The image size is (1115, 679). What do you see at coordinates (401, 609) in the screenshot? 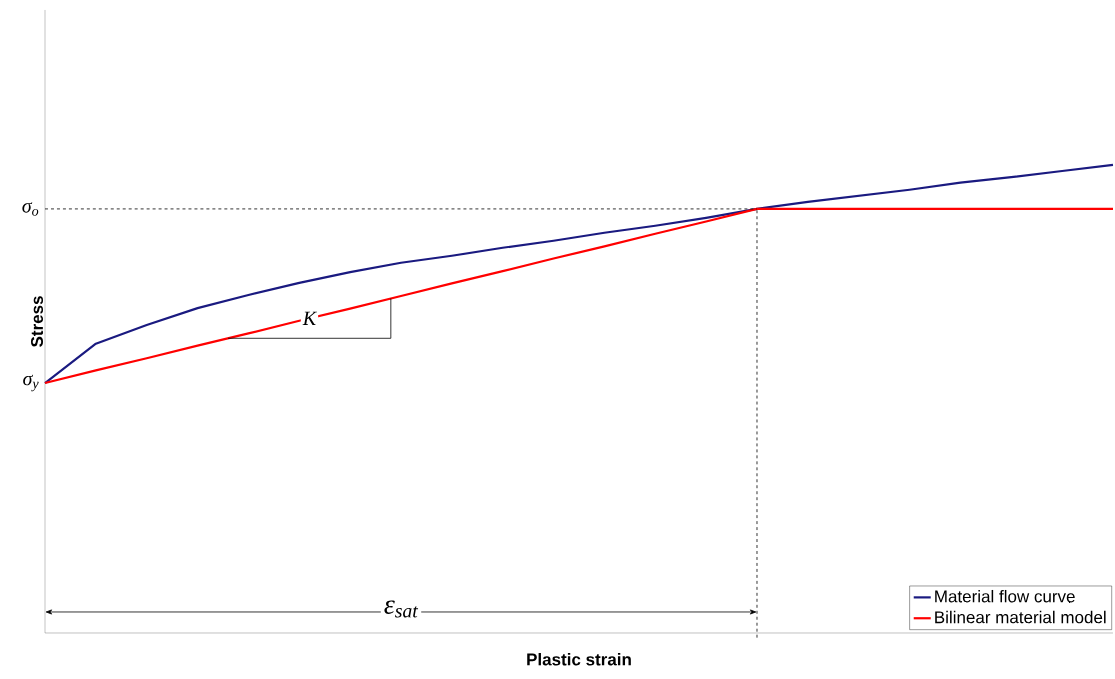
I see `annotation: ε$_{sat}$` at bounding box center [401, 609].